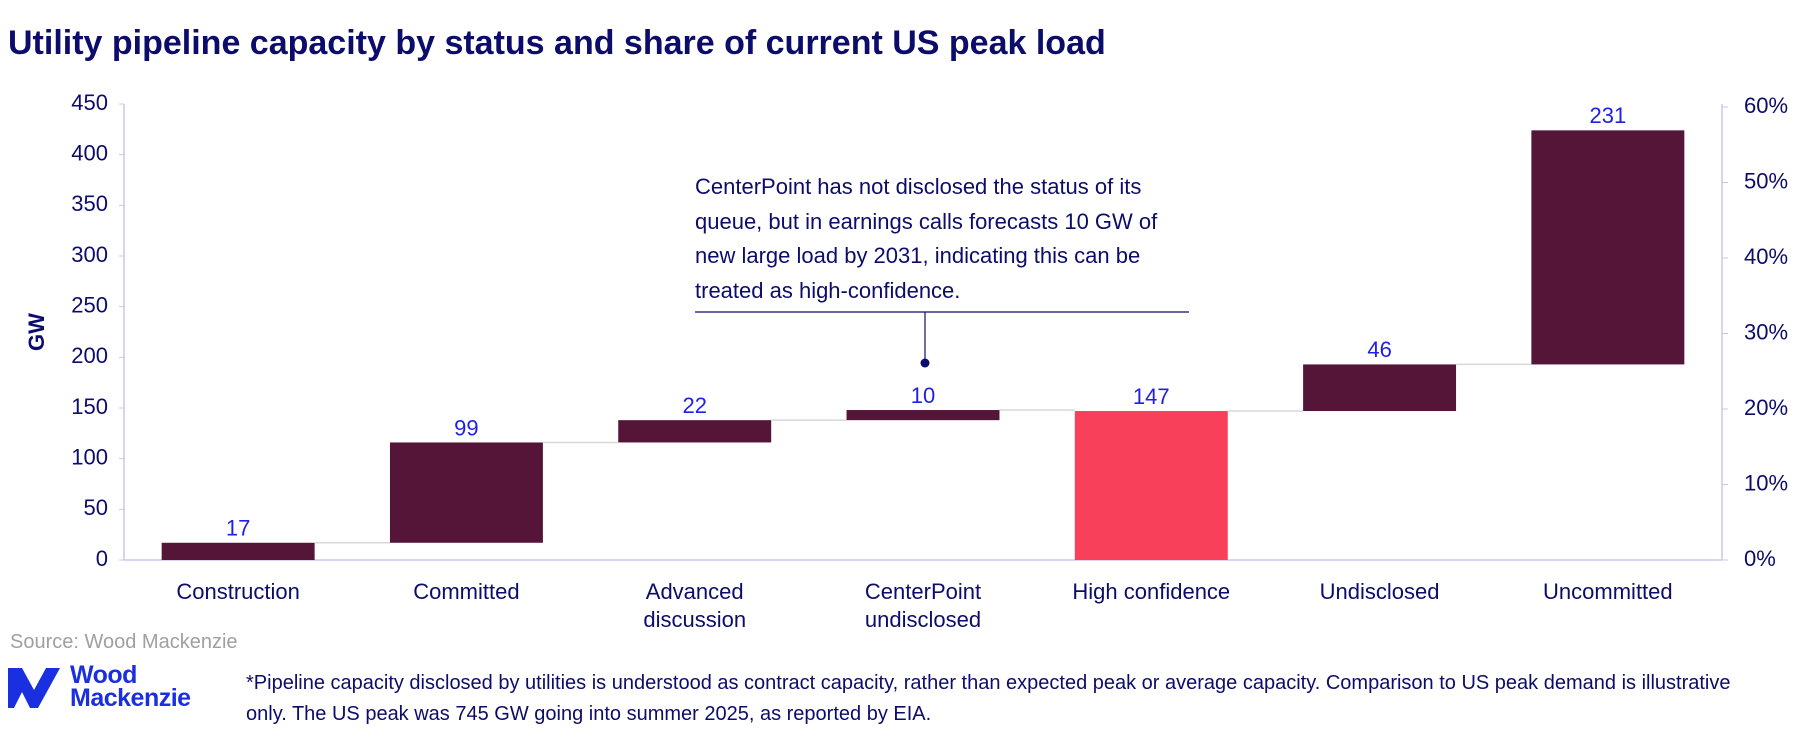 The width and height of the screenshot is (1800, 729). I want to click on x-tick-label: CenterPoint undisclosed, so click(923, 605).